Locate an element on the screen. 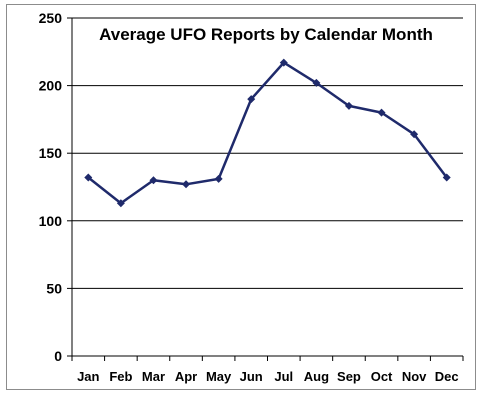 This screenshot has height=400, width=500. x-tick-label: May is located at coordinates (219, 376).